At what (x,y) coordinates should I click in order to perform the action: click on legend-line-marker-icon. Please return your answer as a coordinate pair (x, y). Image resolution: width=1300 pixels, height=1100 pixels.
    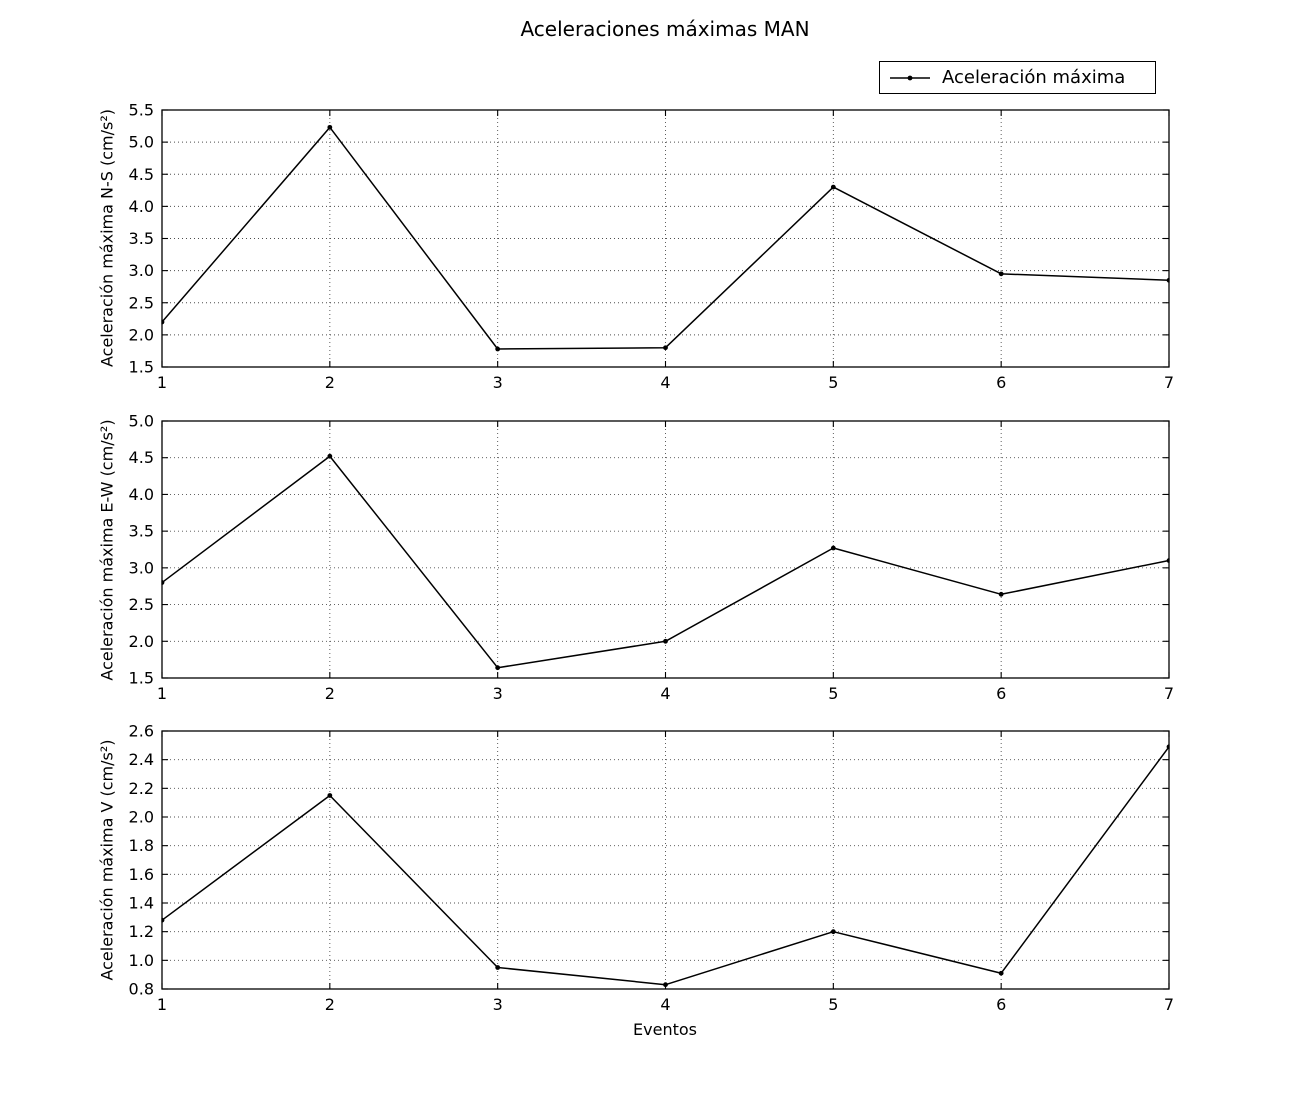
    Looking at the image, I should click on (910, 77).